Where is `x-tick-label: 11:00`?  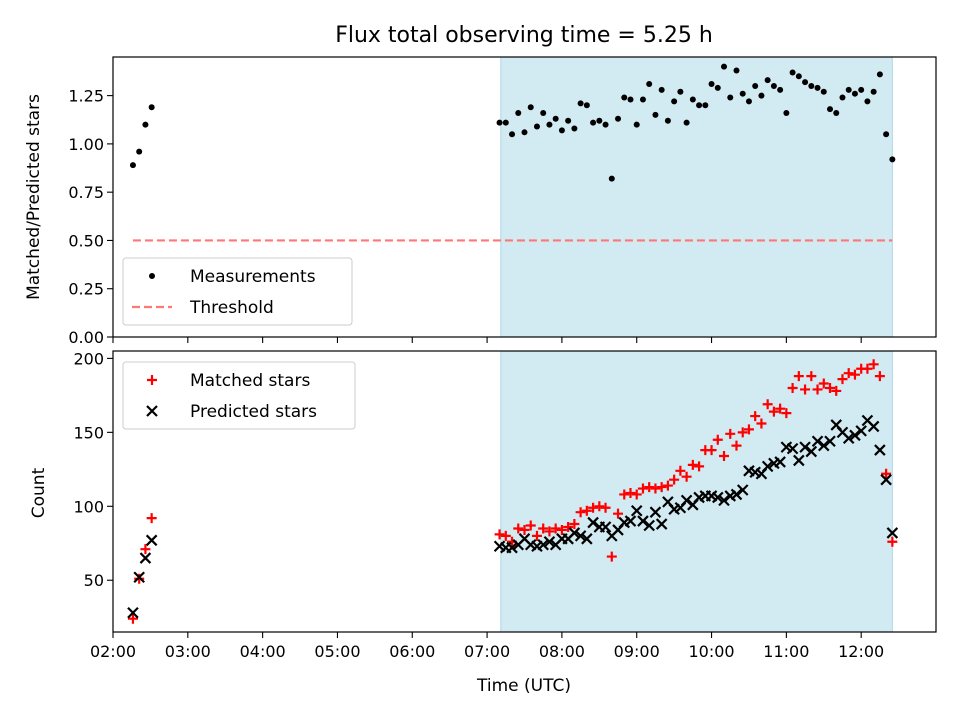
x-tick-label: 11:00 is located at coordinates (786, 651).